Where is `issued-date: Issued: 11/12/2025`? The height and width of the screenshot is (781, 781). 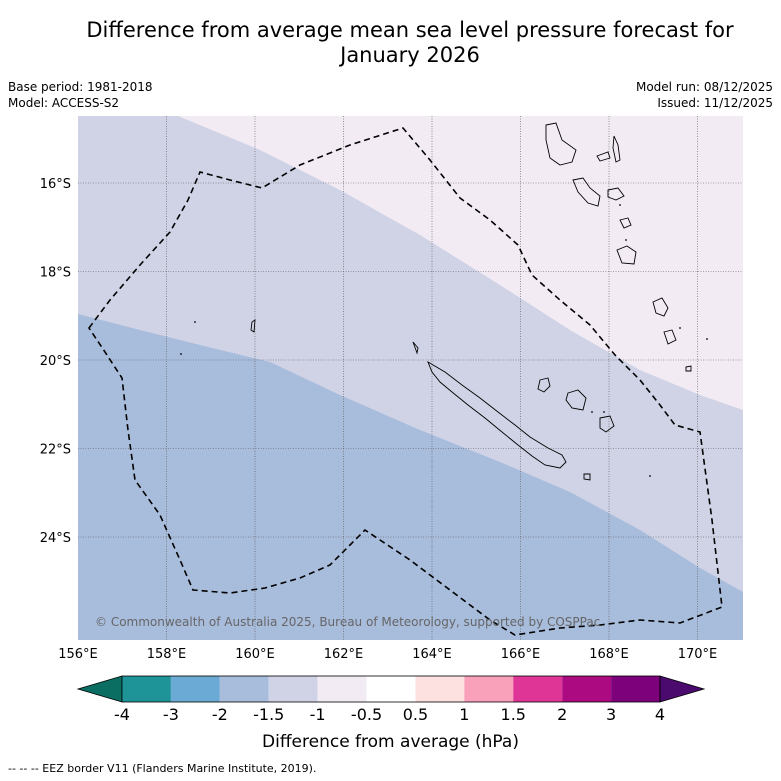 issued-date: Issued: 11/12/2025 is located at coordinates (715, 103).